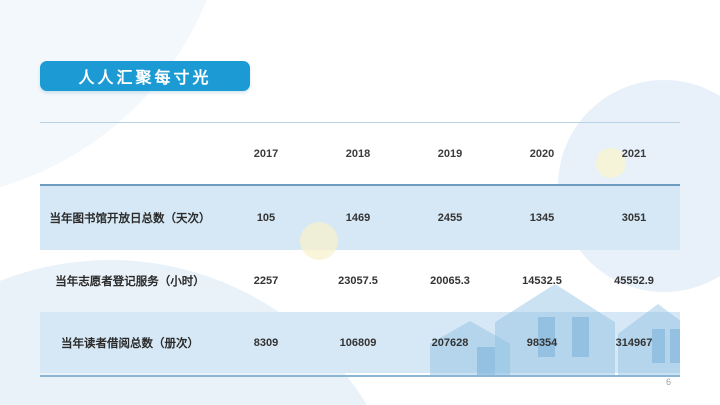  I want to click on table-header-row: 2017 2018 2019 2020 2021, so click(360, 154).